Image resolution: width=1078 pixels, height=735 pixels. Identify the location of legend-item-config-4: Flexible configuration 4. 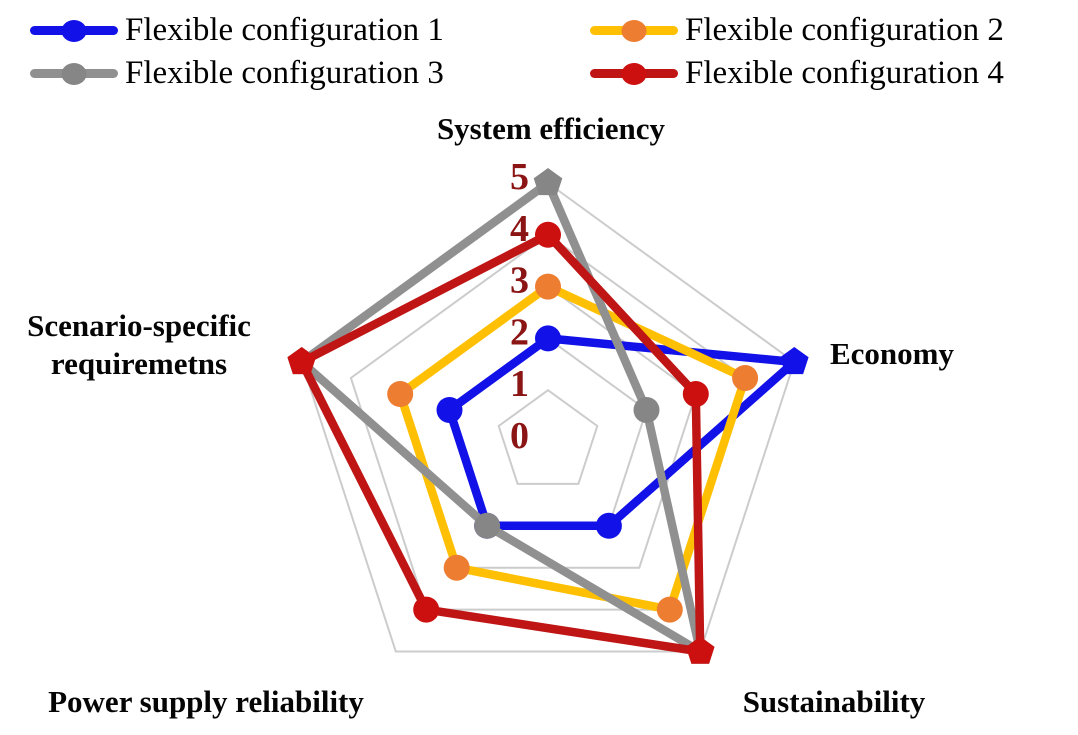
(797, 73).